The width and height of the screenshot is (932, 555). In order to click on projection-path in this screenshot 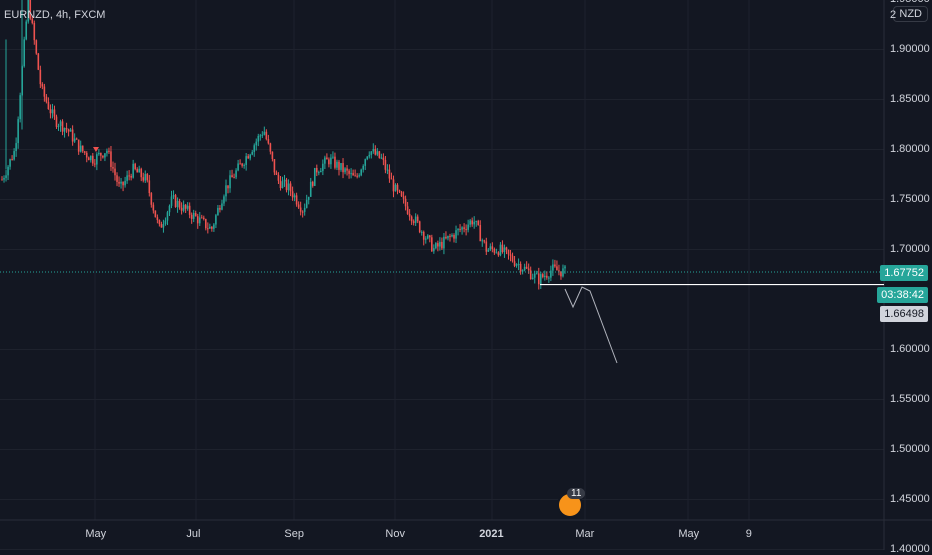, I will do `click(591, 325)`.